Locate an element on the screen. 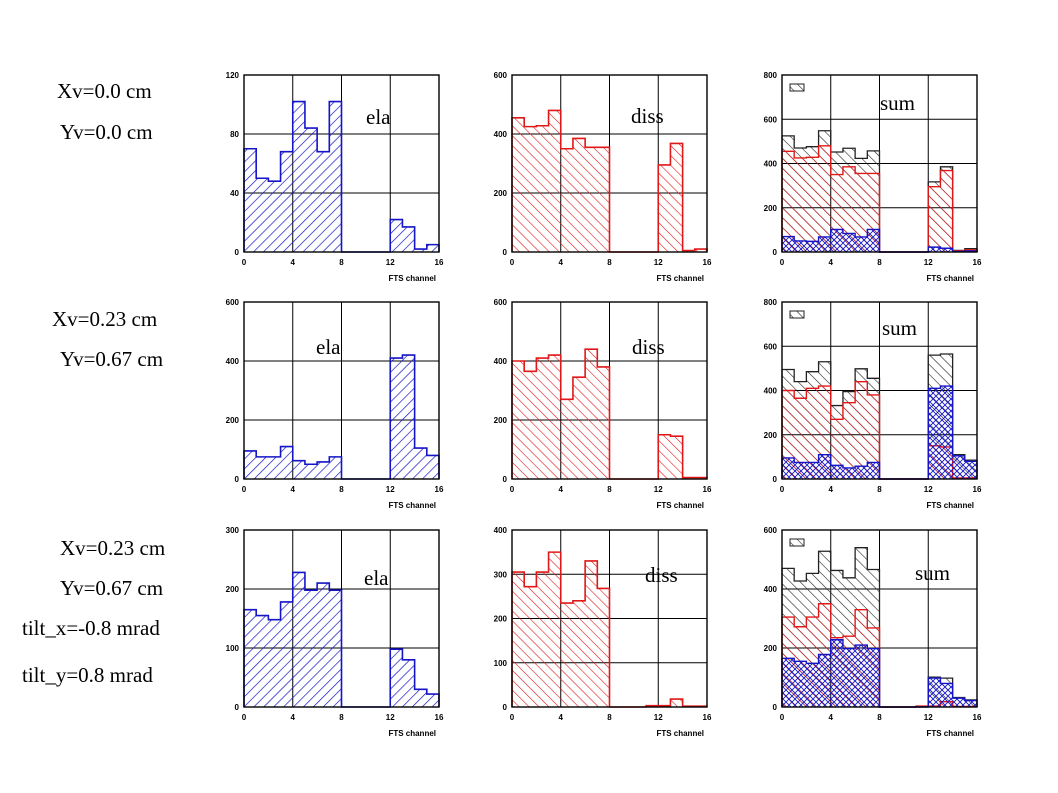 The height and width of the screenshot is (793, 1058). y-tick-label: 80 is located at coordinates (234, 134).